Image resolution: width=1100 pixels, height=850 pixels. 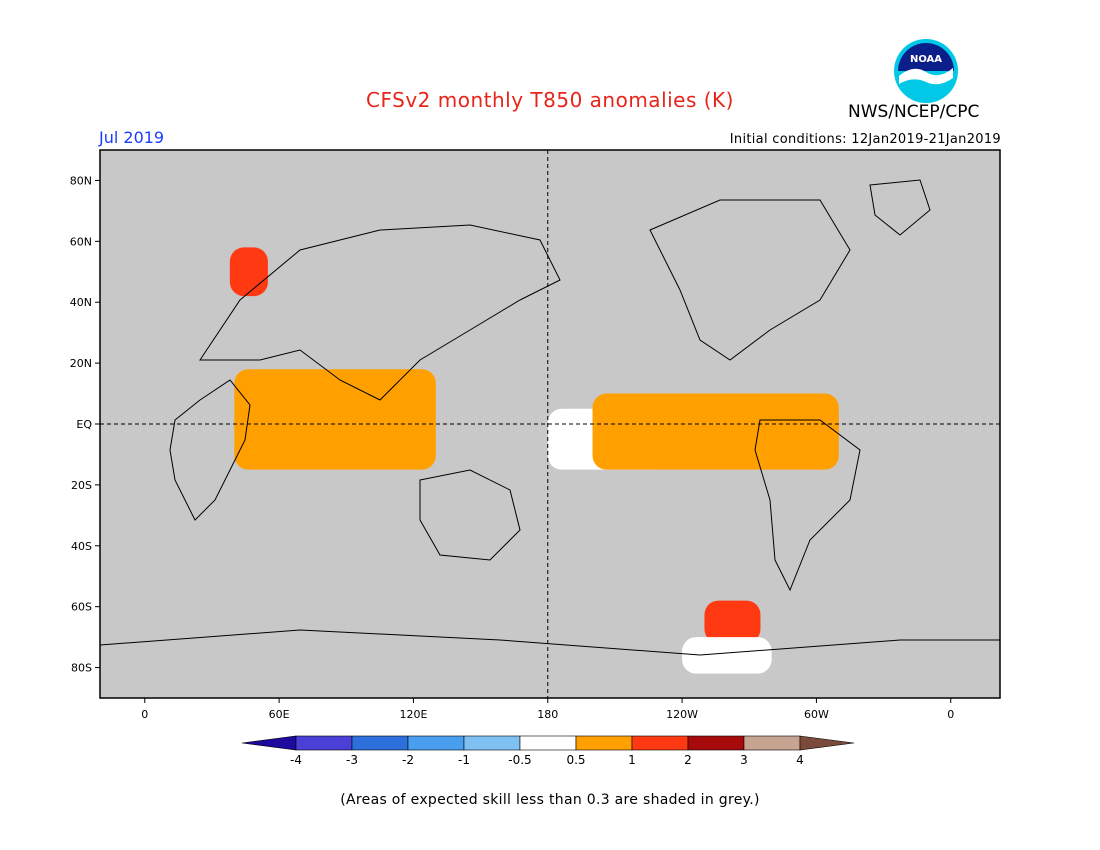 I want to click on lat-tick-label: 60N, so click(x=81, y=241).